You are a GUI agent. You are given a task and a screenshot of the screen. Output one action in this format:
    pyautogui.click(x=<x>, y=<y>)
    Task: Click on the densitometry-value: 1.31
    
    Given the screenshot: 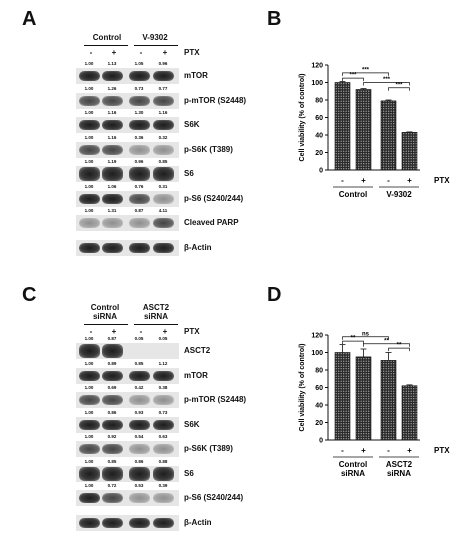 What is the action you would take?
    pyautogui.click(x=112, y=210)
    